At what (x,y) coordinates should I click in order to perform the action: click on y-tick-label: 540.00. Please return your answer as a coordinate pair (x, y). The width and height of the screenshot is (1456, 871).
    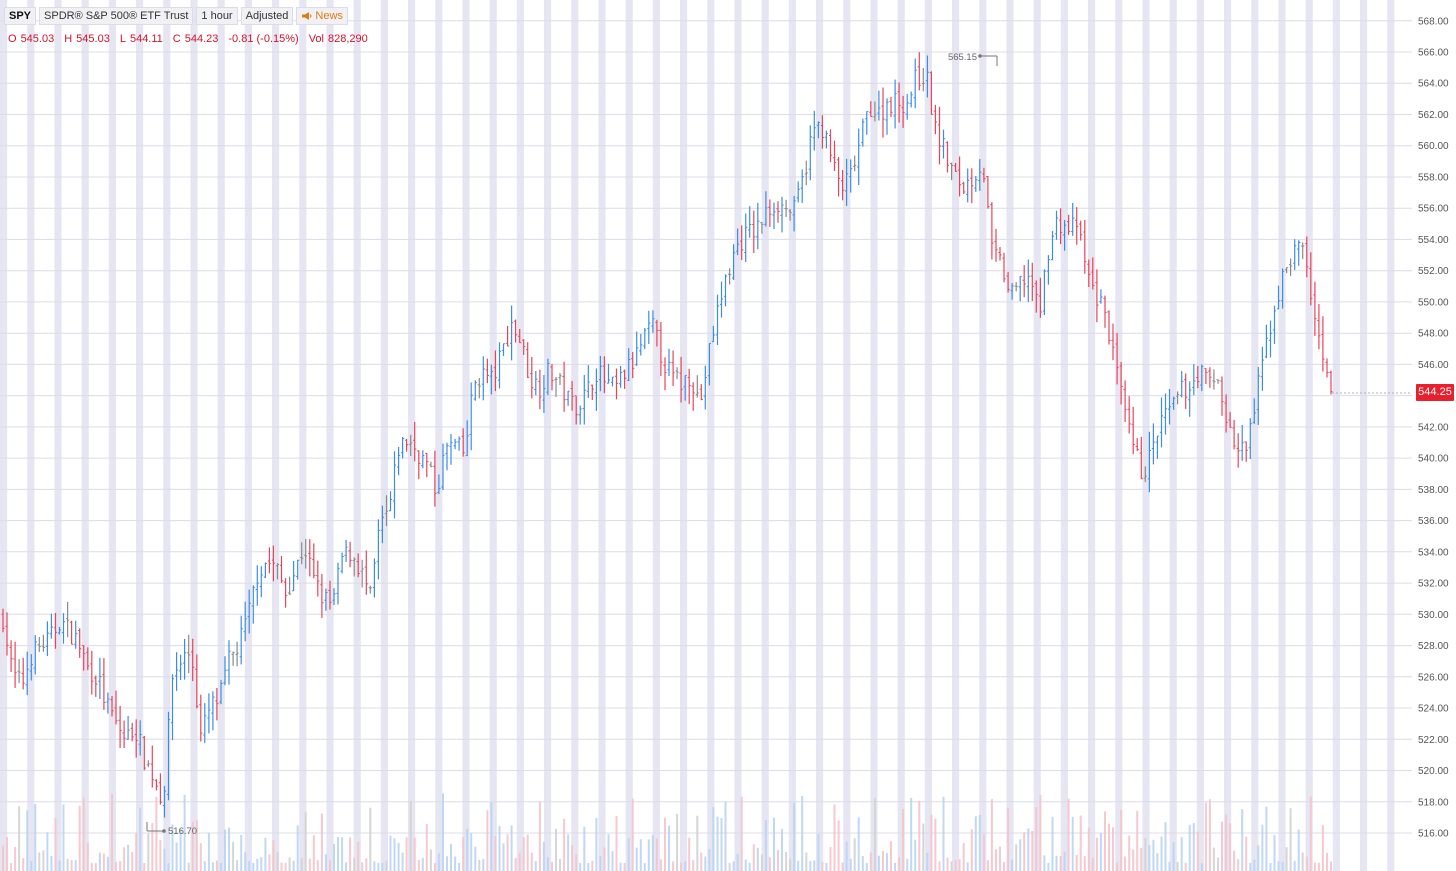
    Looking at the image, I should click on (1433, 459).